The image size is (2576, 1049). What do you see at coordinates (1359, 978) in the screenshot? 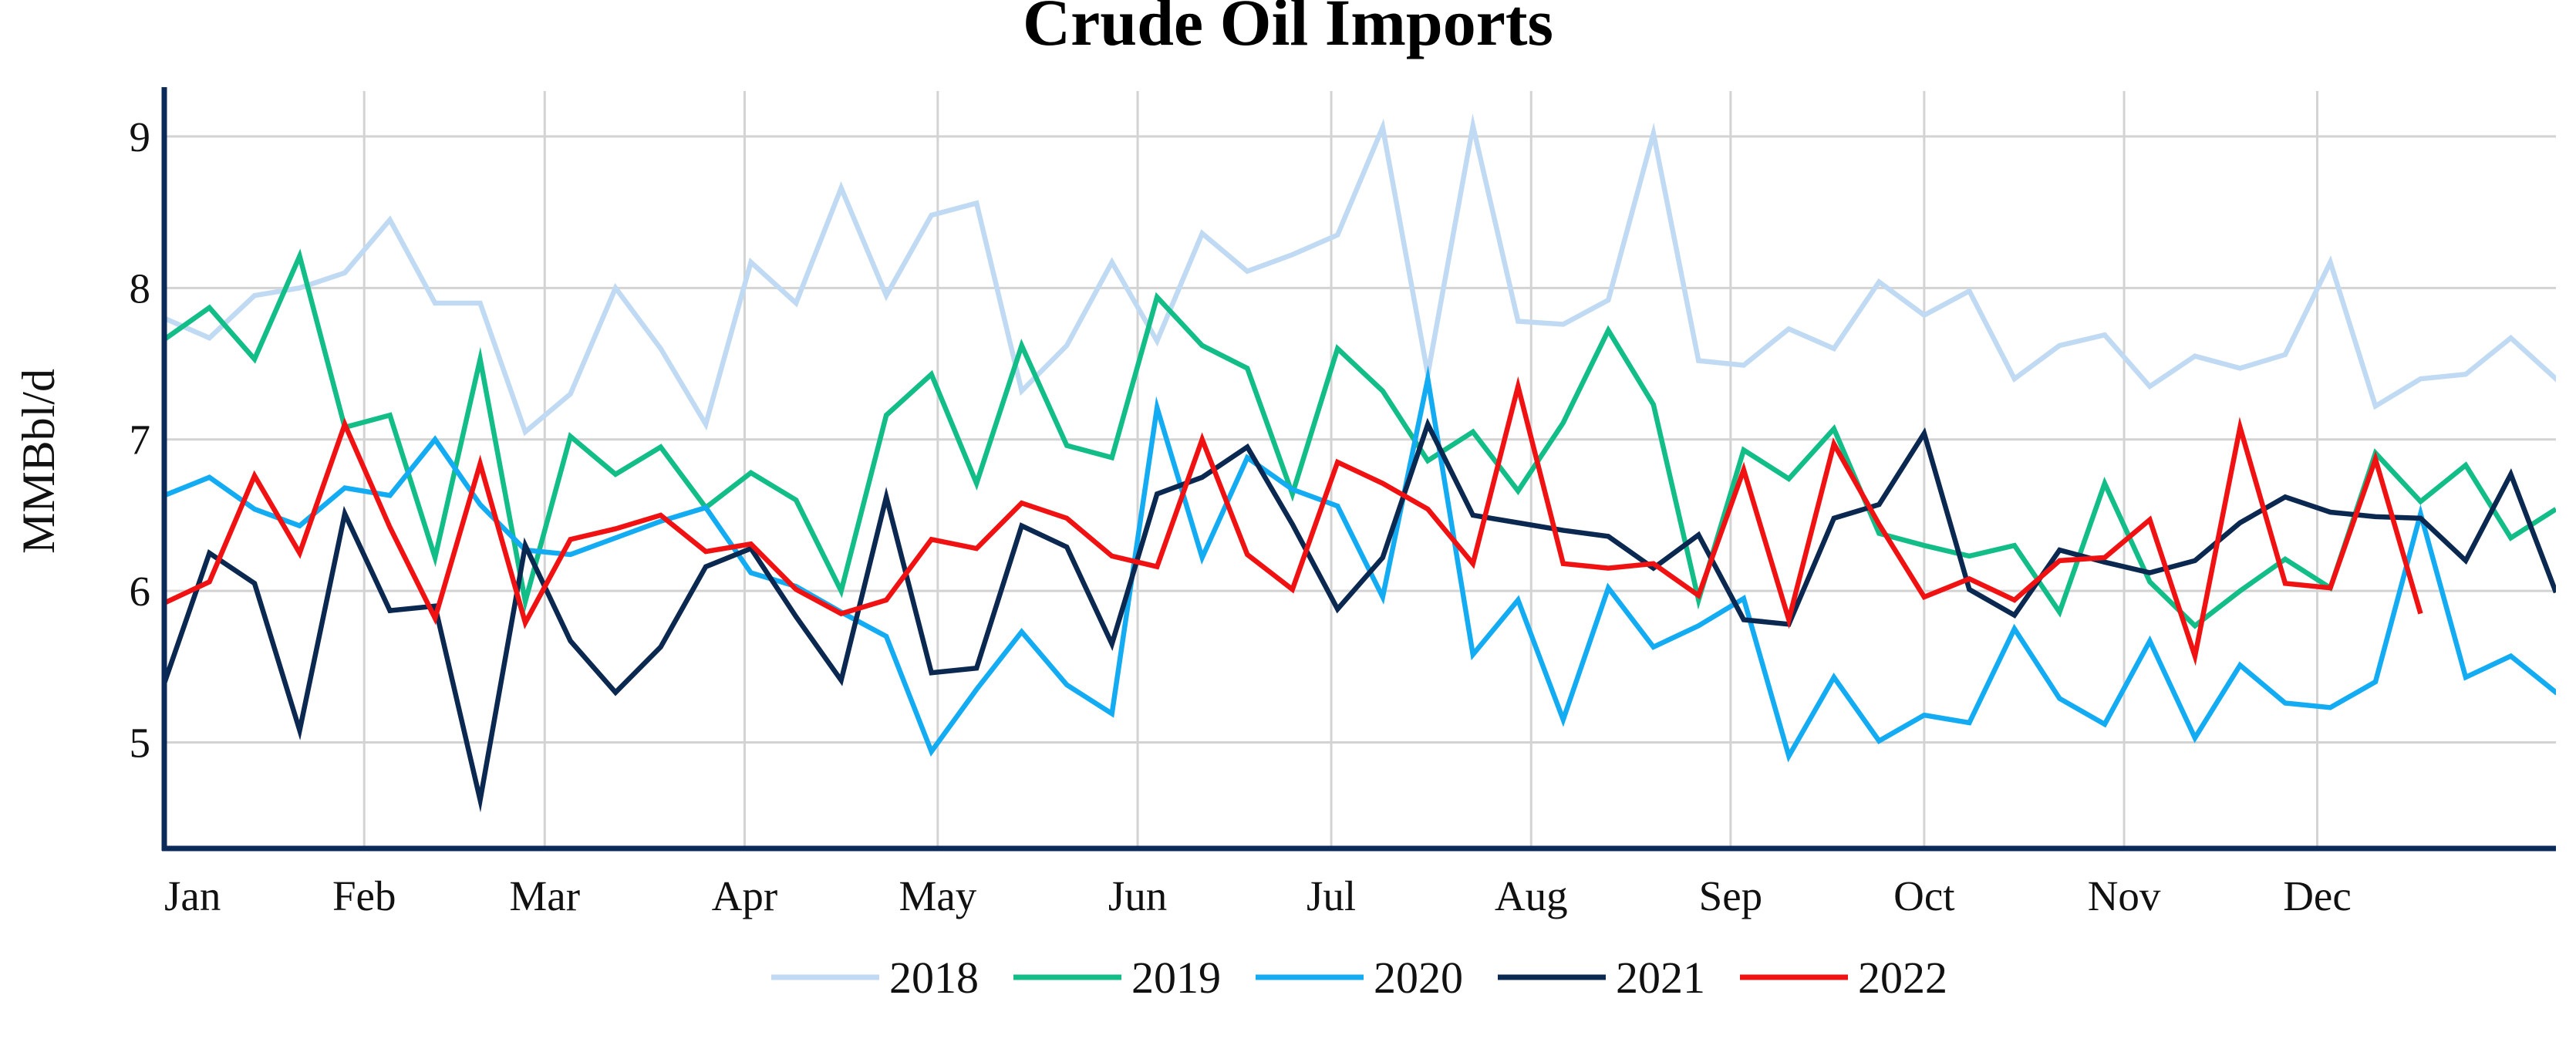
I see `legend: 2018 2019 2020 2021 2022` at bounding box center [1359, 978].